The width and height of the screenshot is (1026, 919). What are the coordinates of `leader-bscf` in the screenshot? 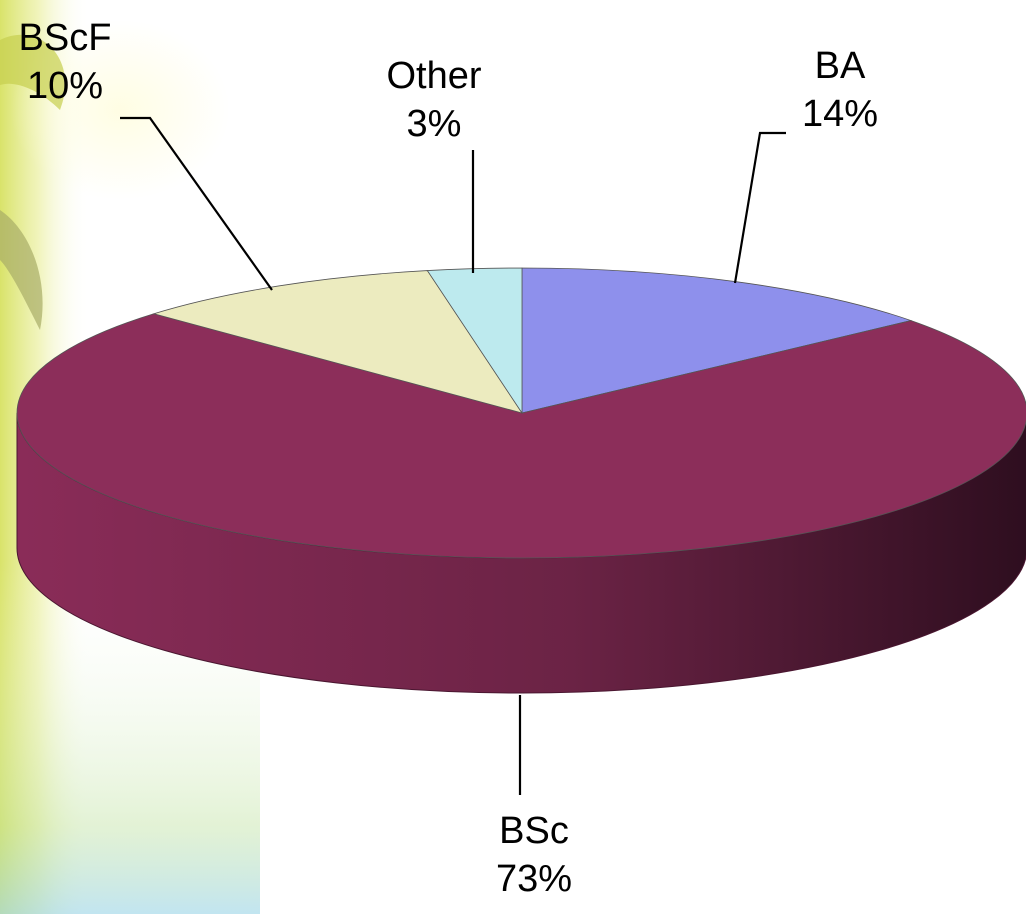 It's located at (196, 203).